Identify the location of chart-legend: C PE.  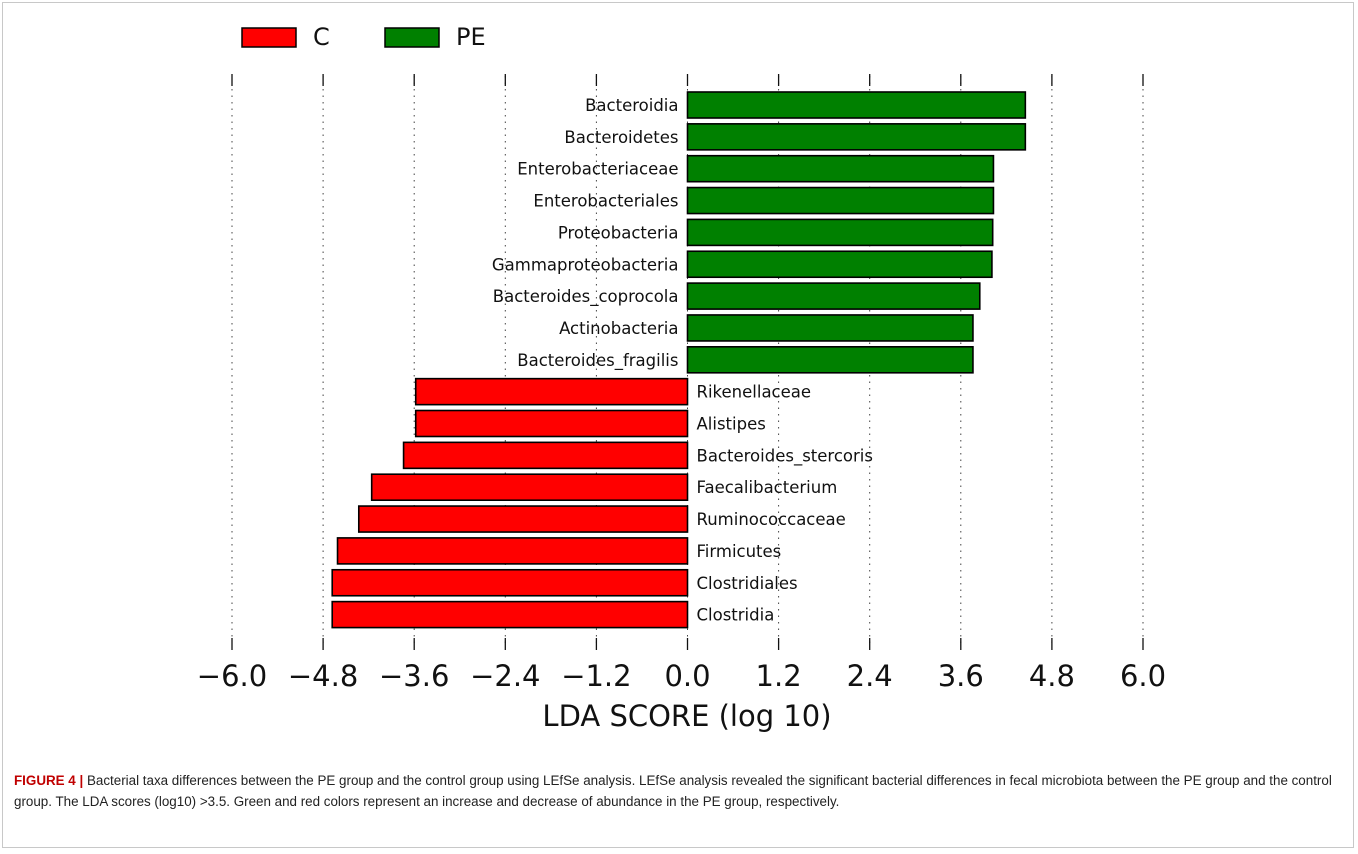
(363, 37).